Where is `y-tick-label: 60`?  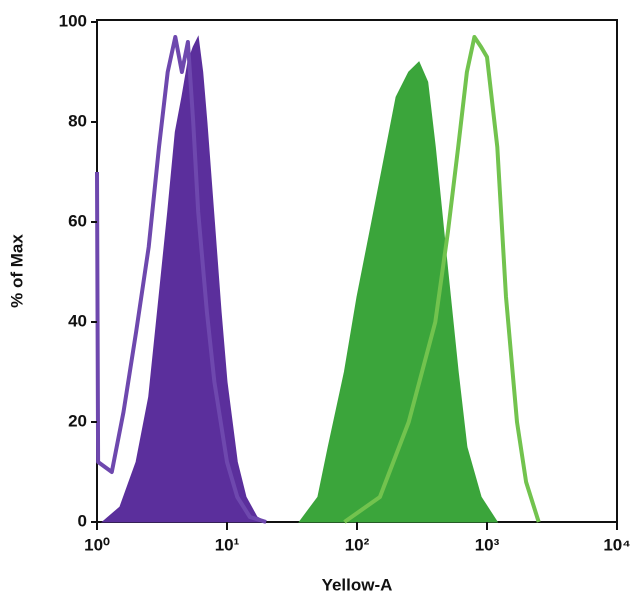 y-tick-label: 60 is located at coordinates (77, 220).